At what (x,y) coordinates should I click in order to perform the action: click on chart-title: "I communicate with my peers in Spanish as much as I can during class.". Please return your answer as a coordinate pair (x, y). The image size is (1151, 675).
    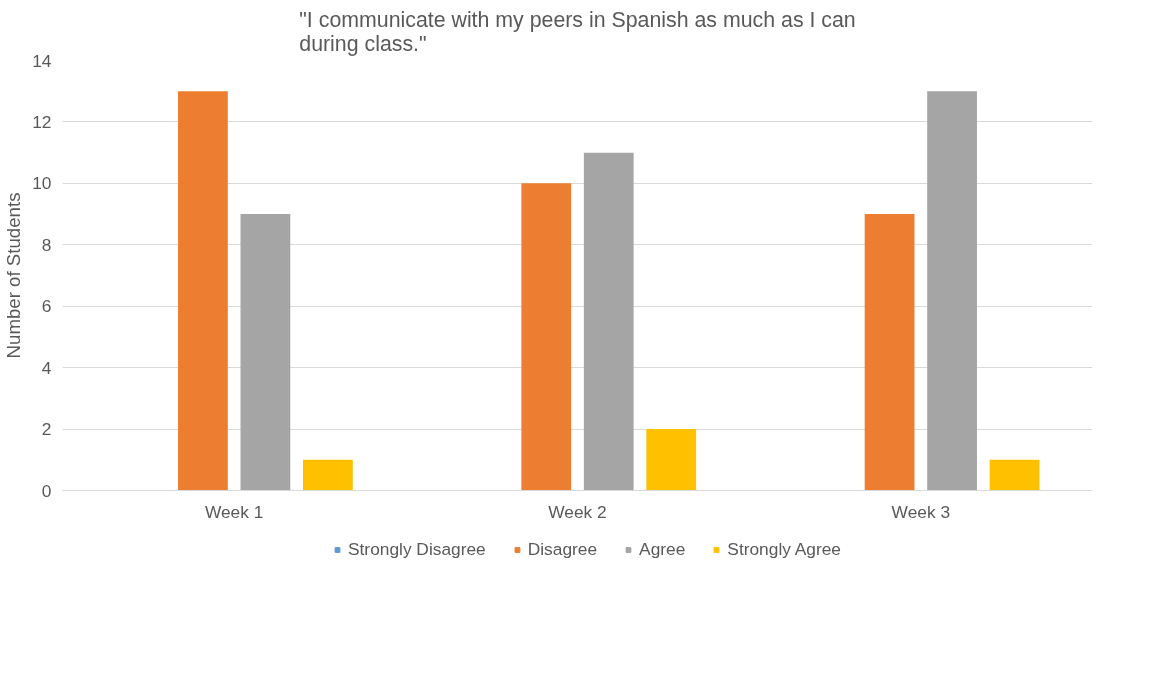
    Looking at the image, I should click on (577, 31).